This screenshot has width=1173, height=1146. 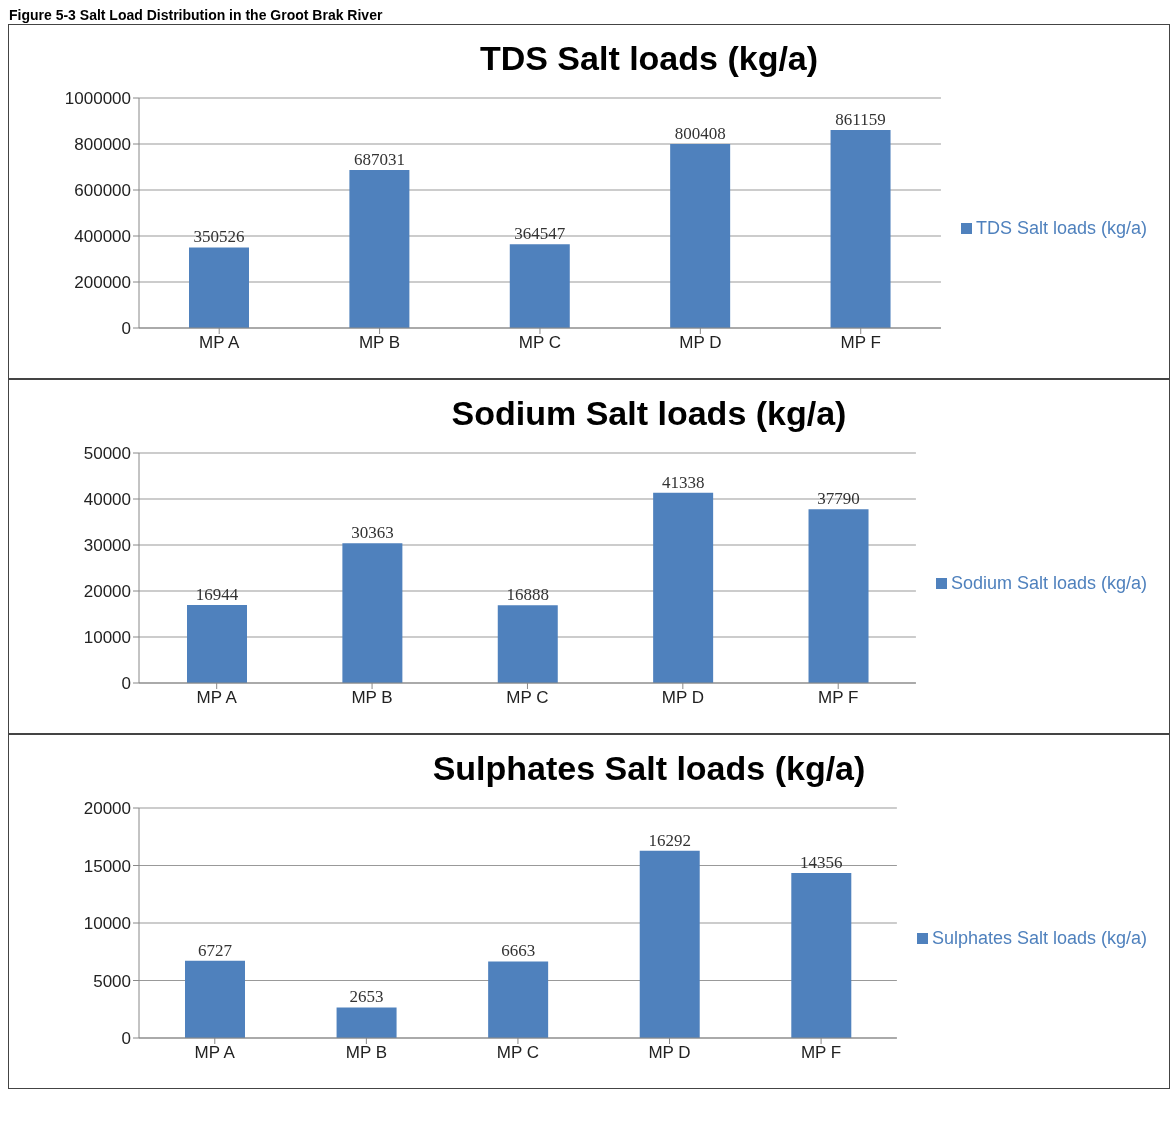 I want to click on y-tick-label: 30000, so click(x=107, y=546).